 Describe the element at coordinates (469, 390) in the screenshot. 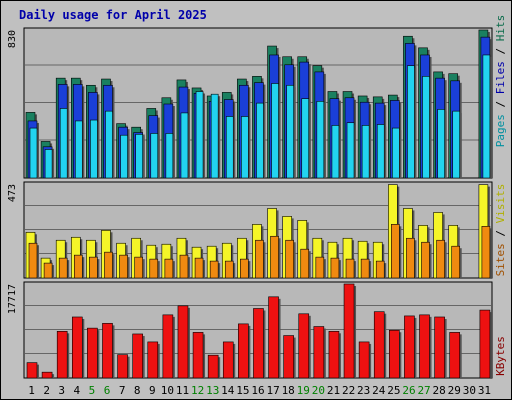

I see `day-label: 30` at that location.